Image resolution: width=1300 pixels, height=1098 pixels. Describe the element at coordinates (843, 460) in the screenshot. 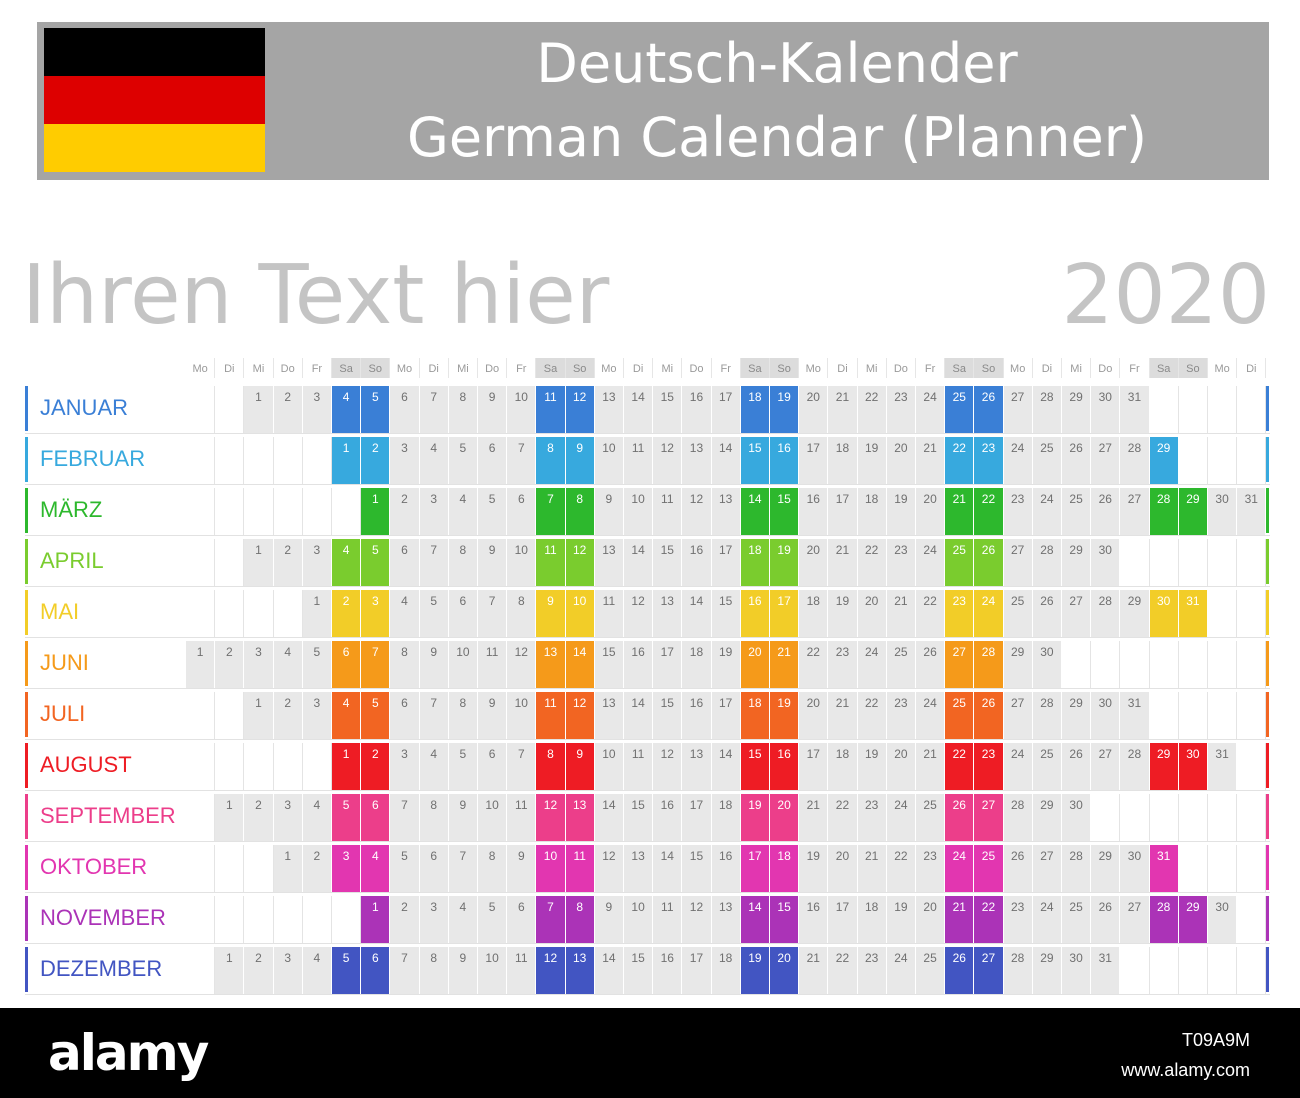

I see `day-cell: 18` at that location.